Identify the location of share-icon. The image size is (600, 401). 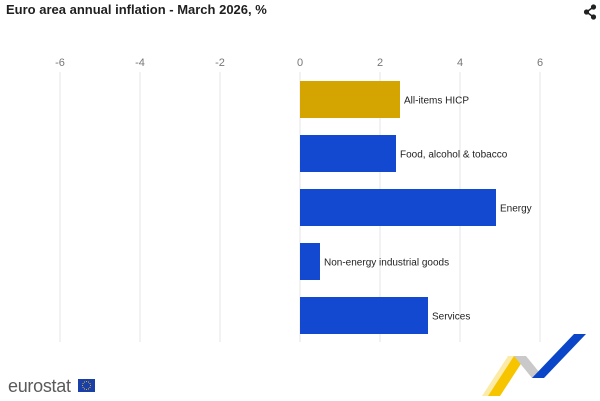
(590, 12).